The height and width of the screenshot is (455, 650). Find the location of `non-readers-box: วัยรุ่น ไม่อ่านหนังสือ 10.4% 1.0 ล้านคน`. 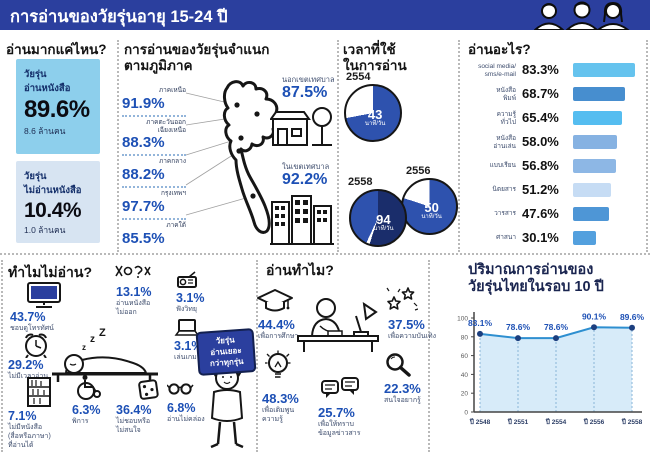

non-readers-box: วัยรุ่น ไม่อ่านหนังสือ 10.4% 1.0 ล้านคน is located at coordinates (58, 202).